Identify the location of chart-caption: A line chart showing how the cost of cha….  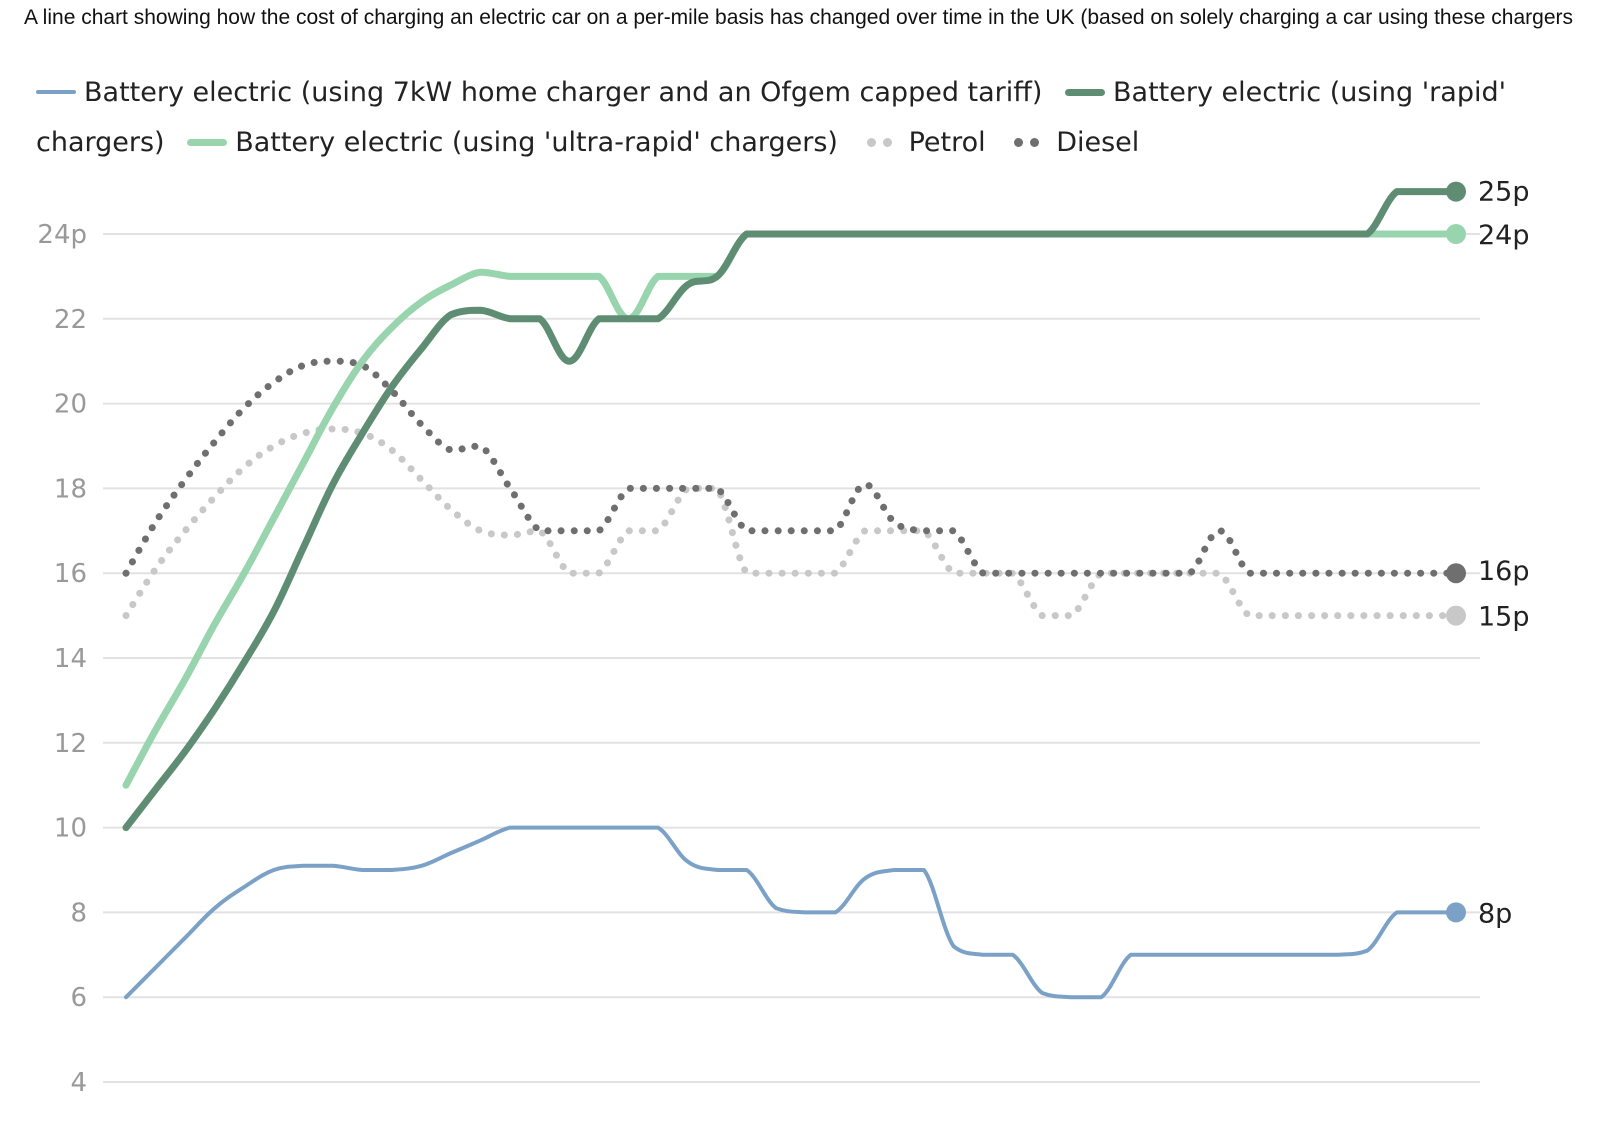
(799, 17).